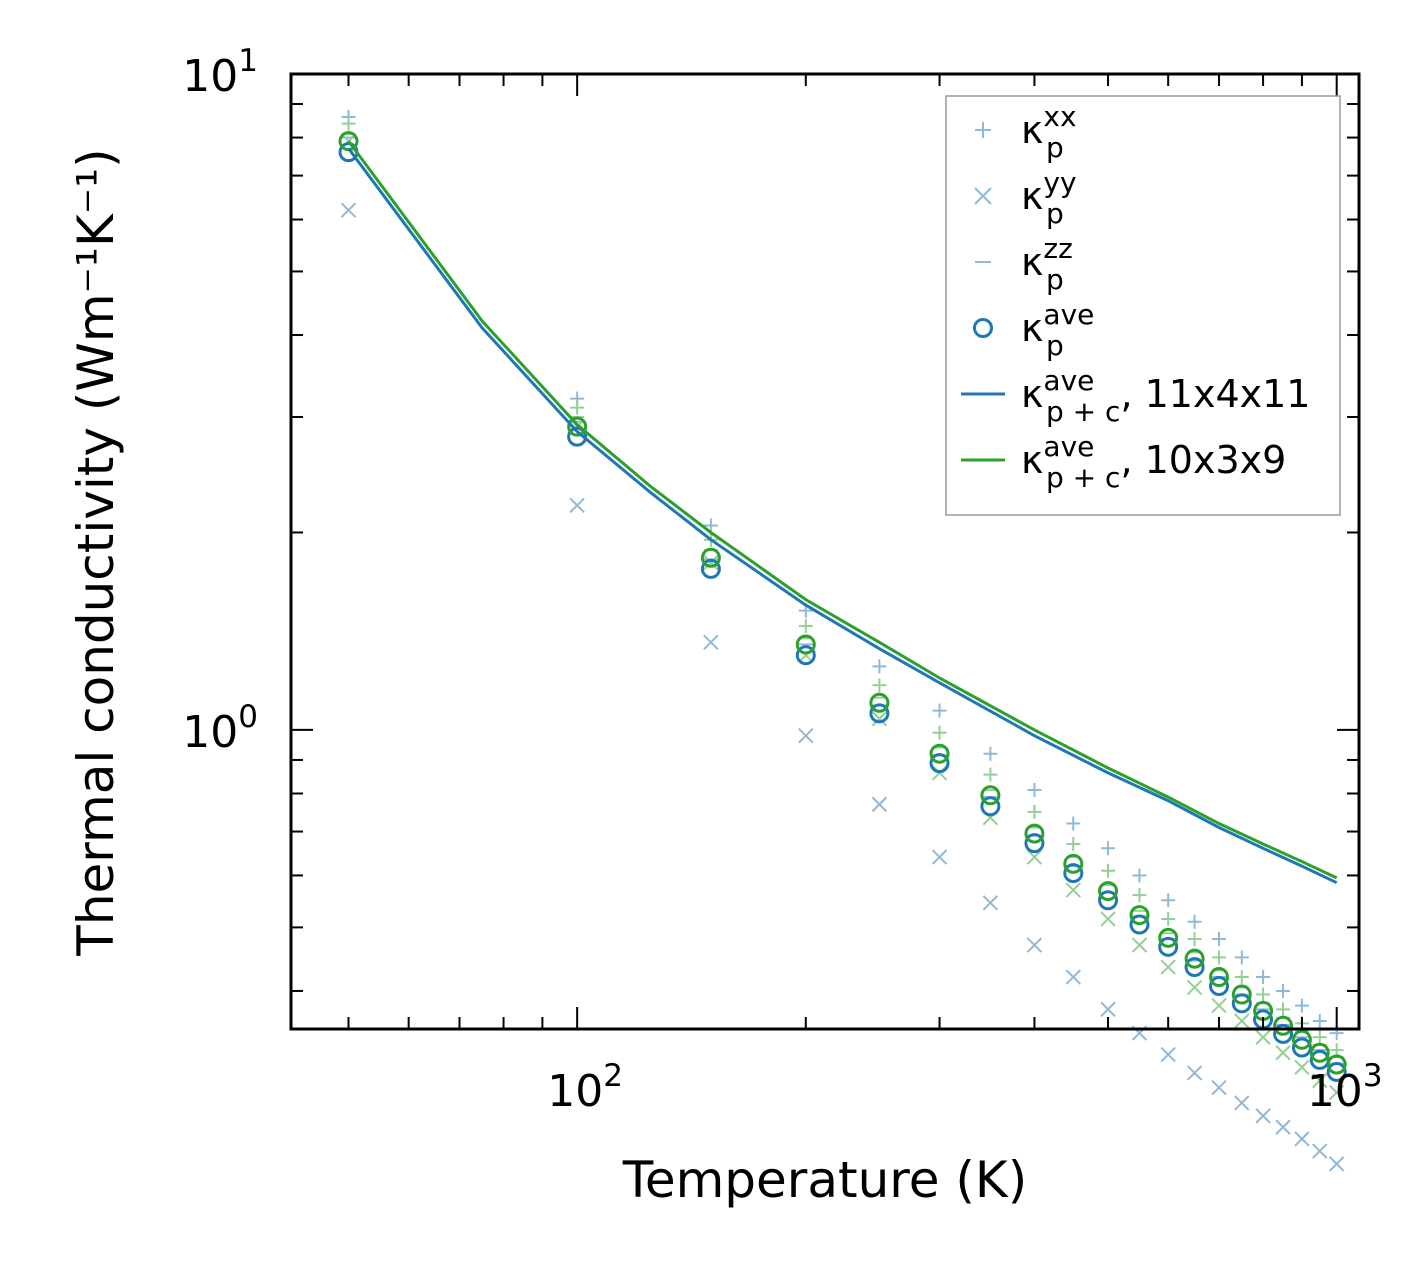  Describe the element at coordinates (220, 72) in the screenshot. I see `y-tick-label: 10¹` at that location.